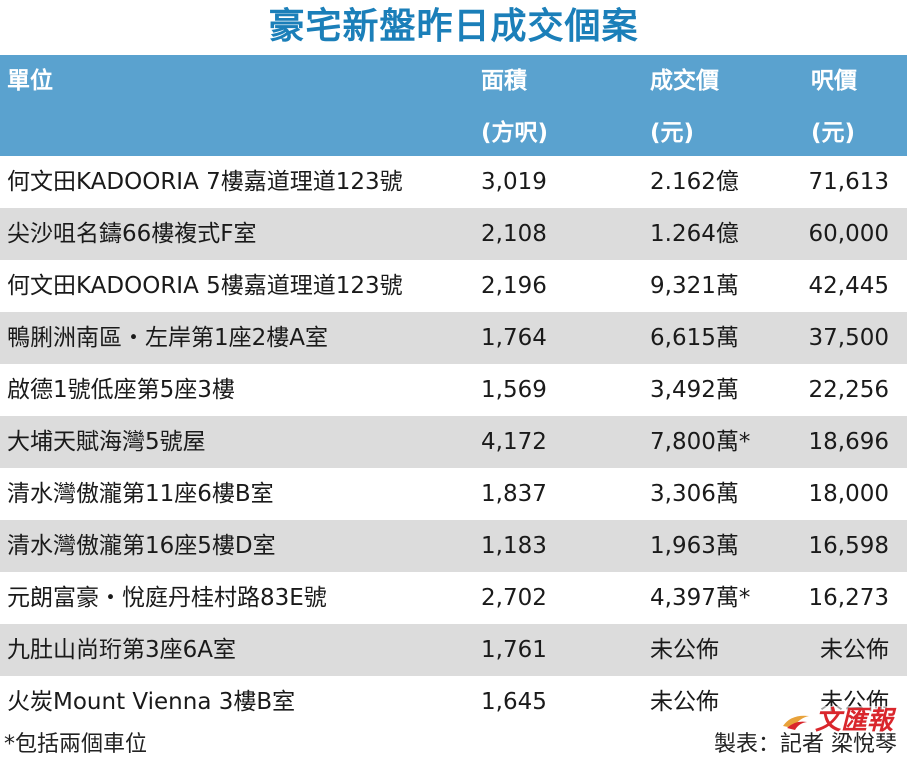 This screenshot has height=762, width=907. I want to click on cell-area: 2,196, so click(514, 286).